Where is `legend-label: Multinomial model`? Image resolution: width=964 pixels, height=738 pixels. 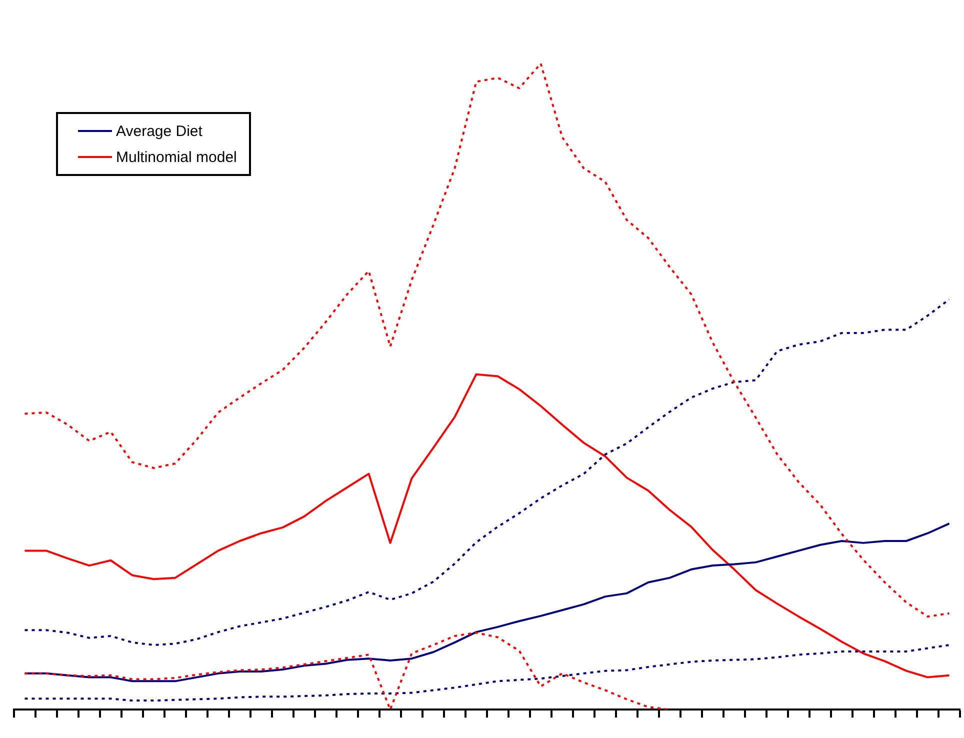
legend-label: Multinomial model is located at coordinates (176, 157).